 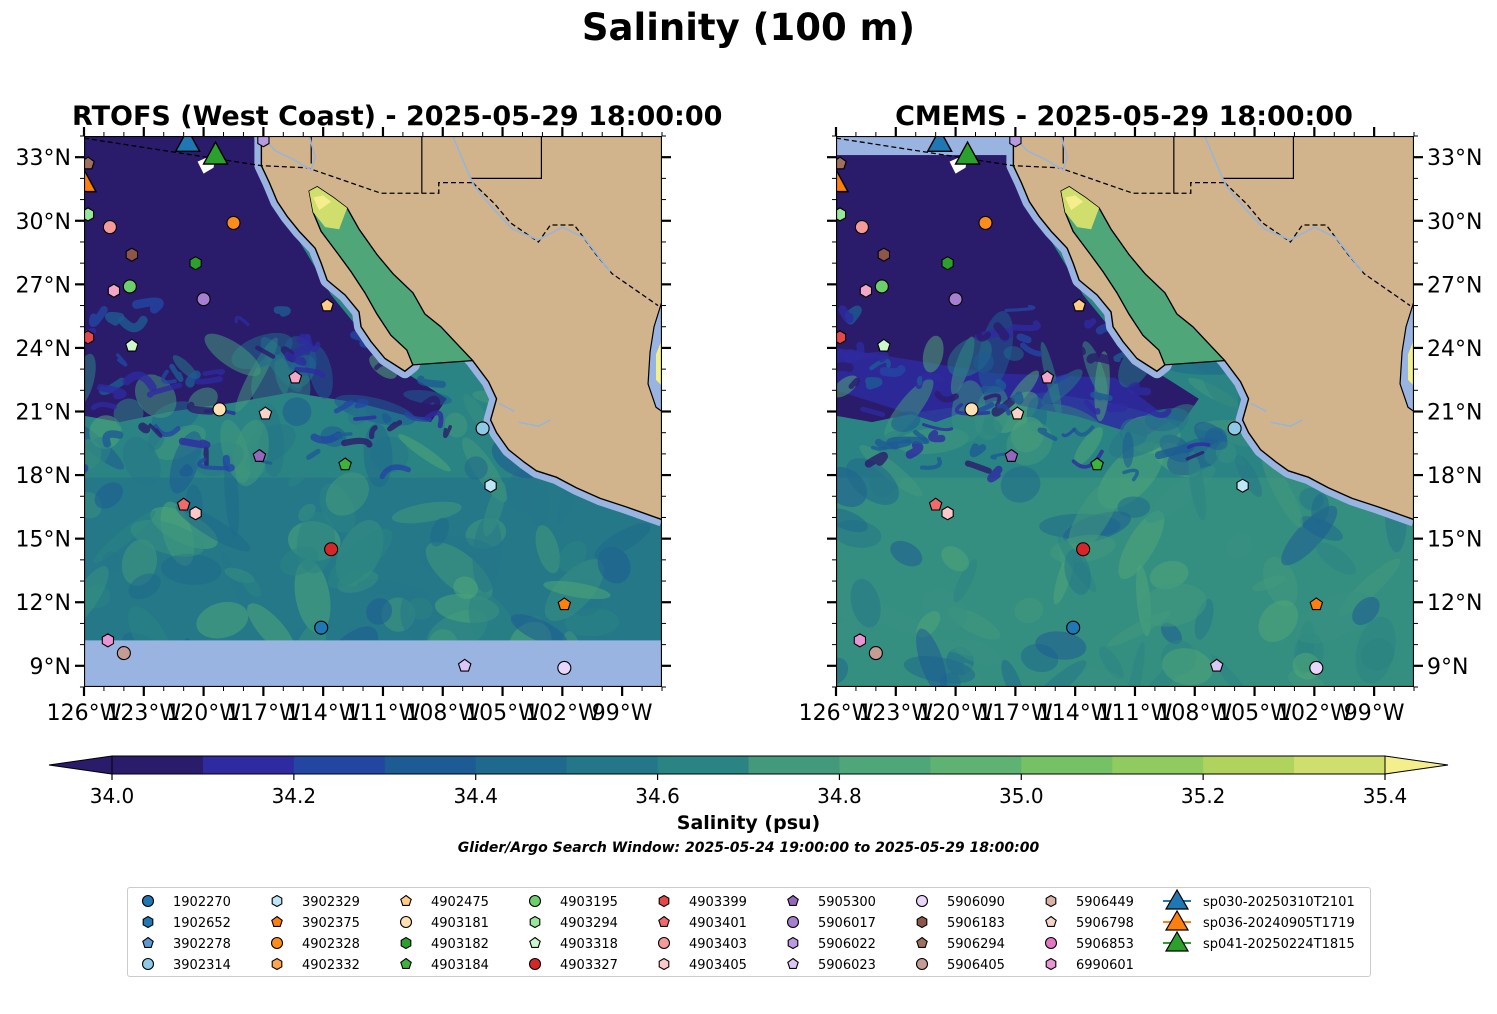 What do you see at coordinates (43, 603) in the screenshot?
I see `lat-tick-label: 12°N` at bounding box center [43, 603].